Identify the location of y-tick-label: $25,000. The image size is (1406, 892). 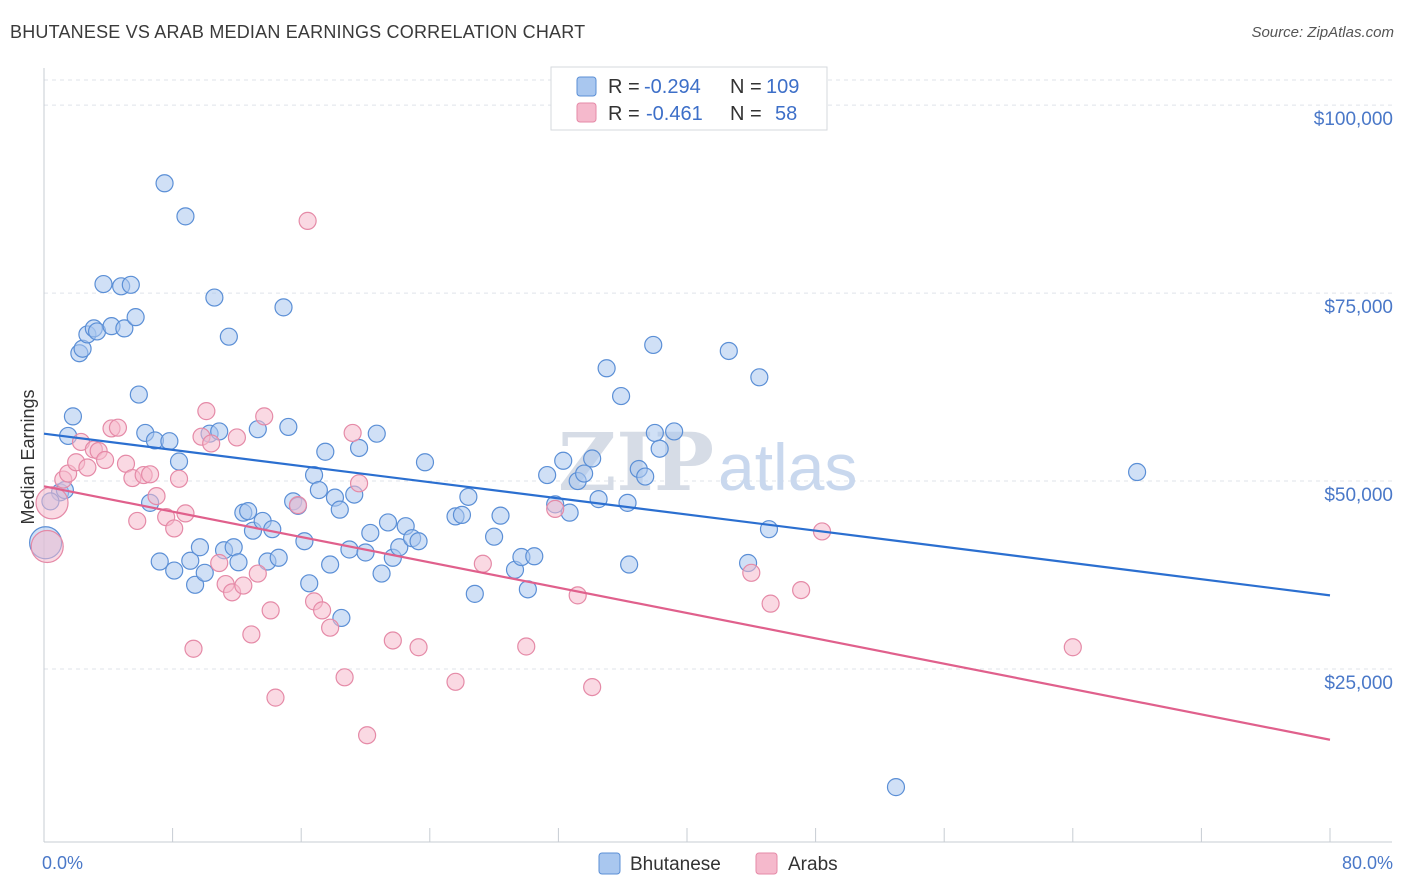
(1358, 683).